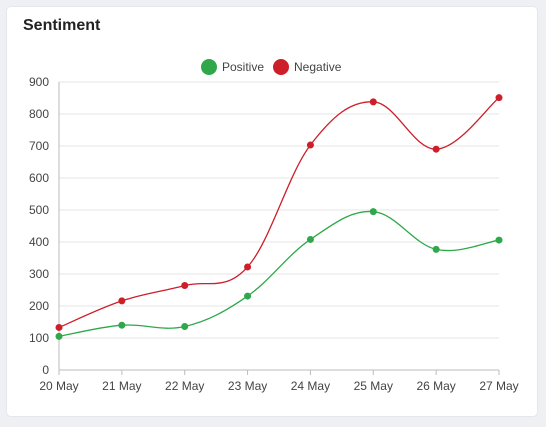 Image resolution: width=546 pixels, height=427 pixels. Describe the element at coordinates (62, 25) in the screenshot. I see `card-title: Sentiment` at that location.